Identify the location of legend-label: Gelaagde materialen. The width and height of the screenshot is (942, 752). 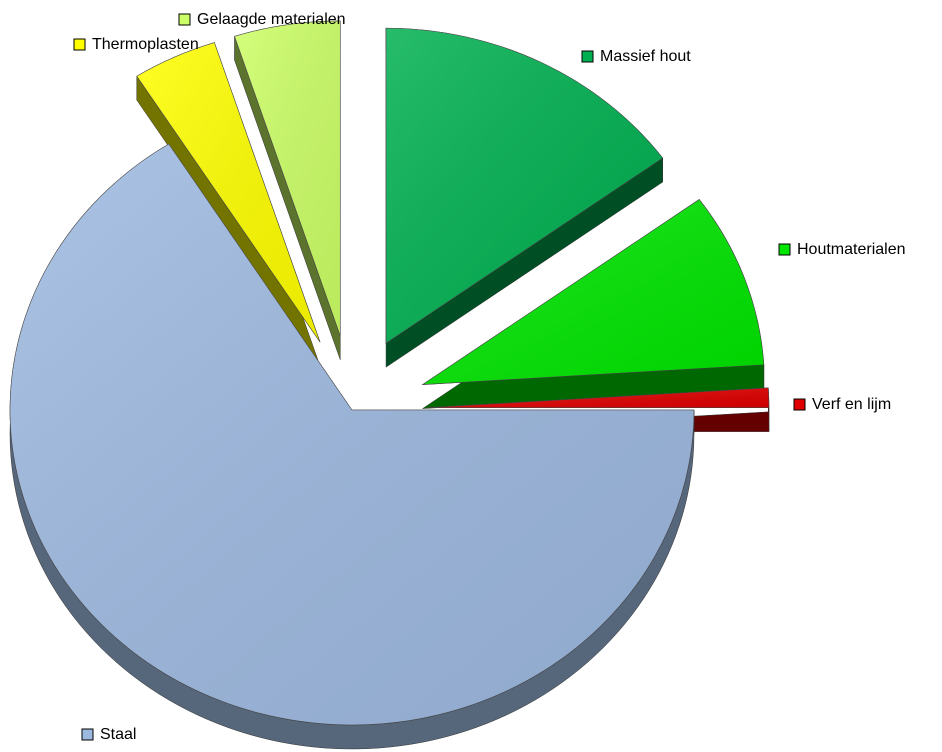
(271, 19).